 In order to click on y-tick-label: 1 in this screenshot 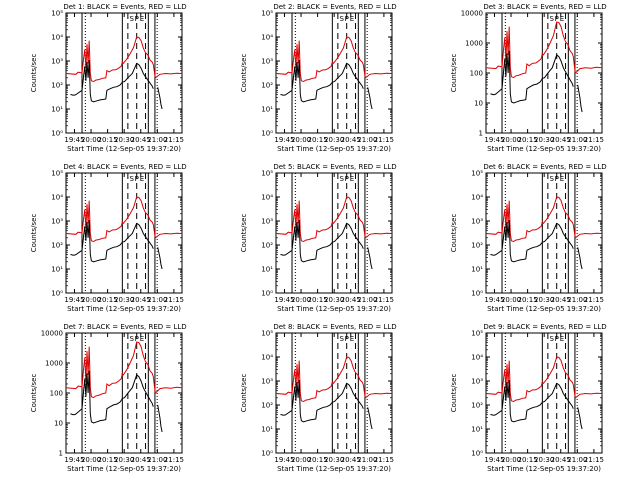, I will do `click(61, 454)`.